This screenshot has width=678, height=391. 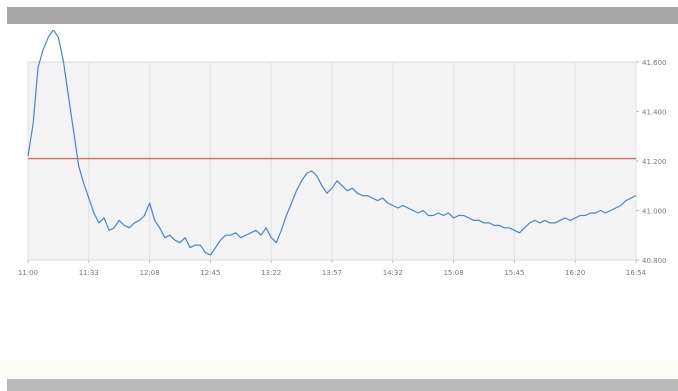 I want to click on x-tick-label: 13:57, so click(x=332, y=273).